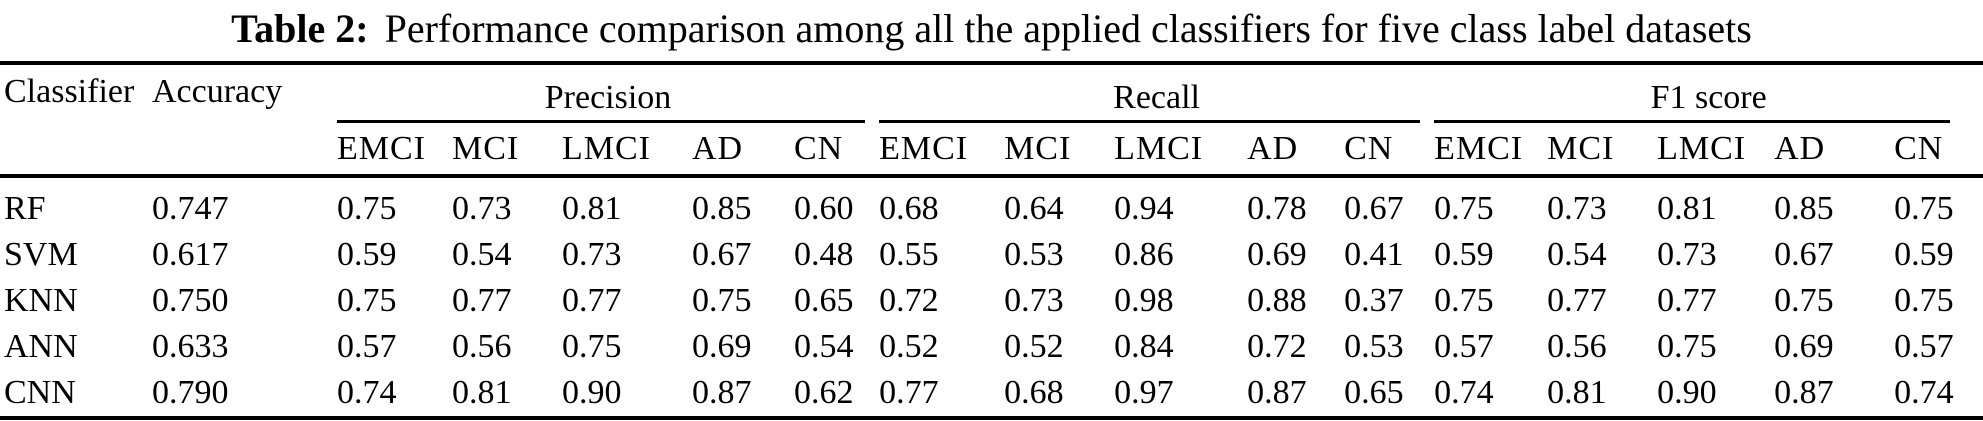 The height and width of the screenshot is (421, 1983). I want to click on accuracy-cell: 0.633, so click(190, 346).